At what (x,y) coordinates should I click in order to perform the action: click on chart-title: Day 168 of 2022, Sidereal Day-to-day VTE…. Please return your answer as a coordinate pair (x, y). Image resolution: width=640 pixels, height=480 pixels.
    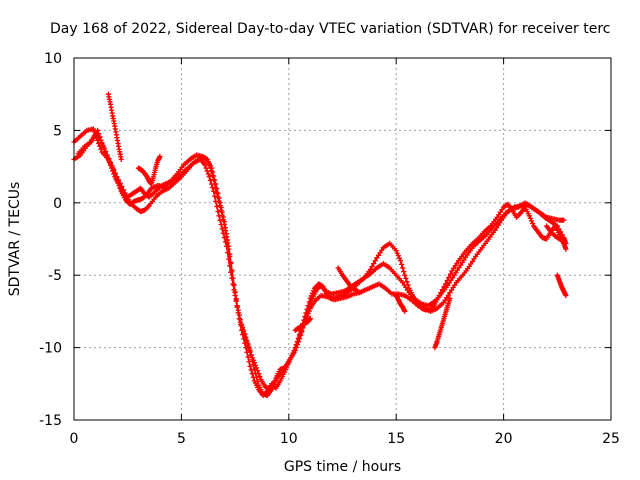
    Looking at the image, I should click on (330, 29).